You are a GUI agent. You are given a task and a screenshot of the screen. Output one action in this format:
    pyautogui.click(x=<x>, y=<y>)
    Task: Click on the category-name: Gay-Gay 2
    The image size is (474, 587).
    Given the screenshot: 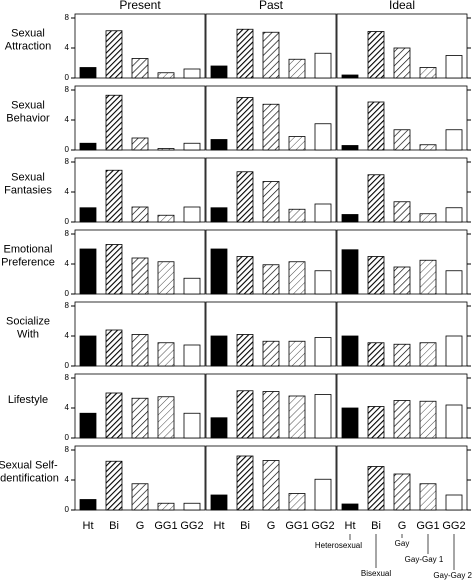 What is the action you would take?
    pyautogui.click(x=452, y=575)
    